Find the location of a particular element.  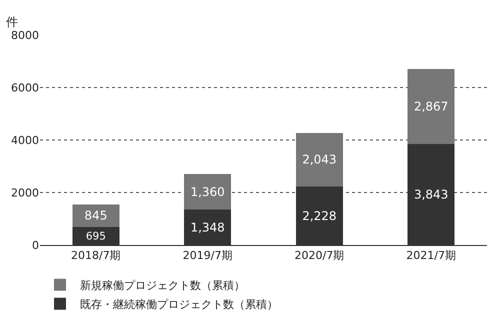

y-tick-label: 0 is located at coordinates (35, 245).